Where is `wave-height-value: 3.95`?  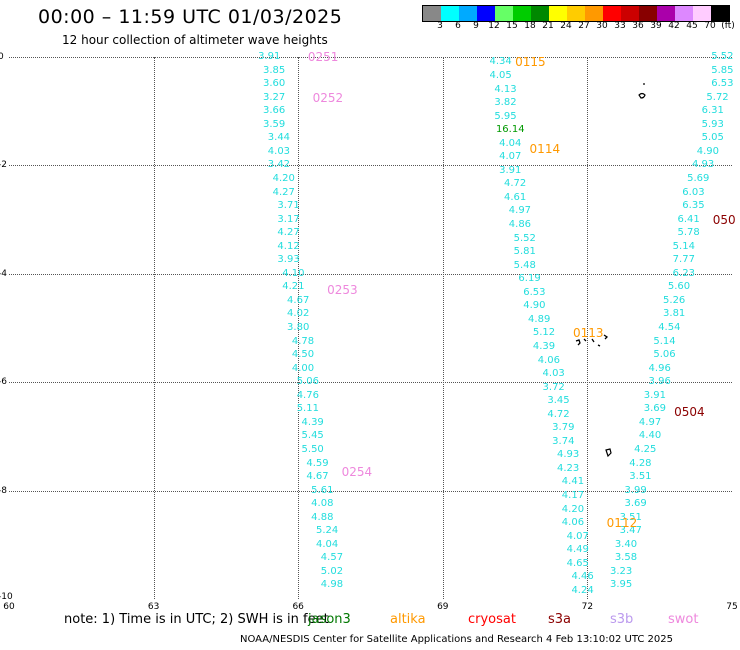
wave-height-value: 3.95 is located at coordinates (621, 585).